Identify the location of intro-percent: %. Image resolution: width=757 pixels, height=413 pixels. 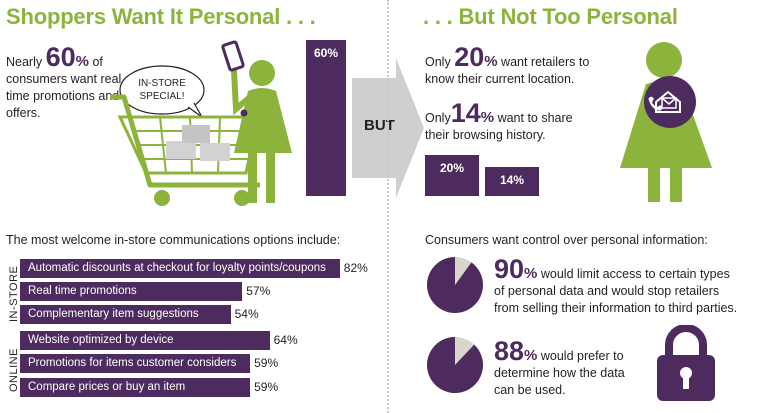
(82, 61).